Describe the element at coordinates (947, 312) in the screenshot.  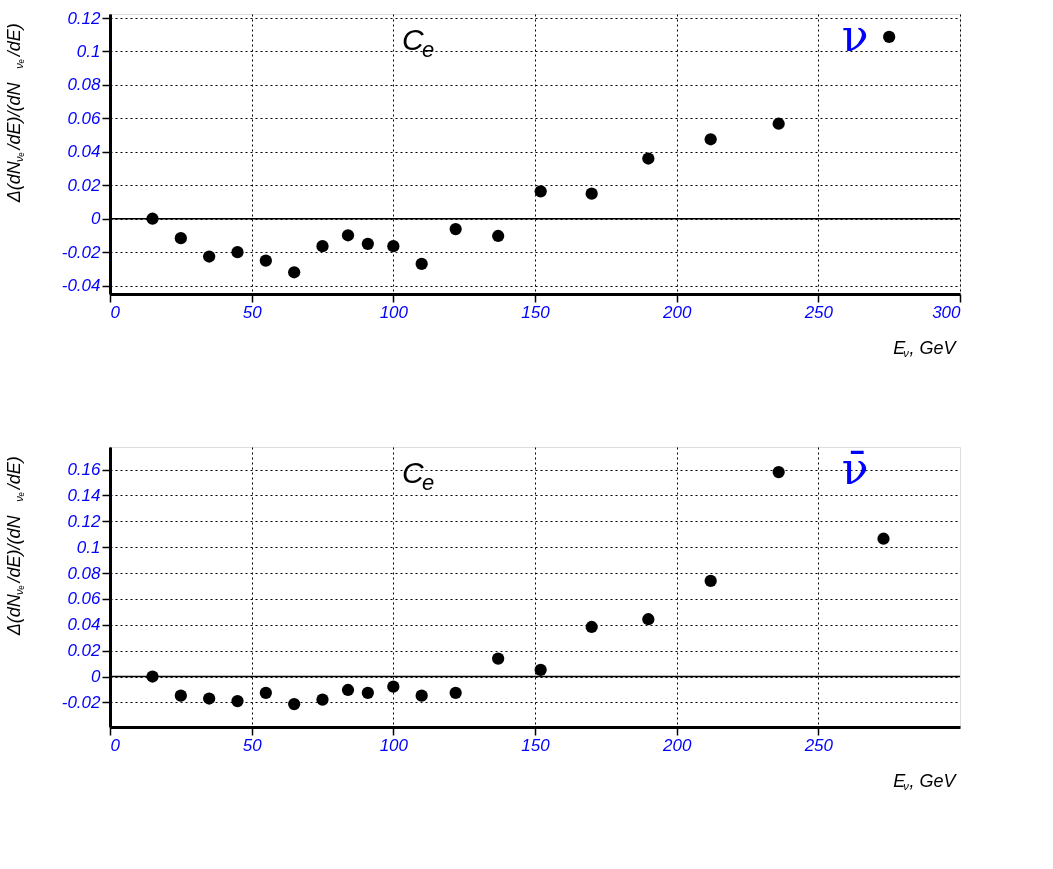
I see `x-tick-label: 300` at that location.